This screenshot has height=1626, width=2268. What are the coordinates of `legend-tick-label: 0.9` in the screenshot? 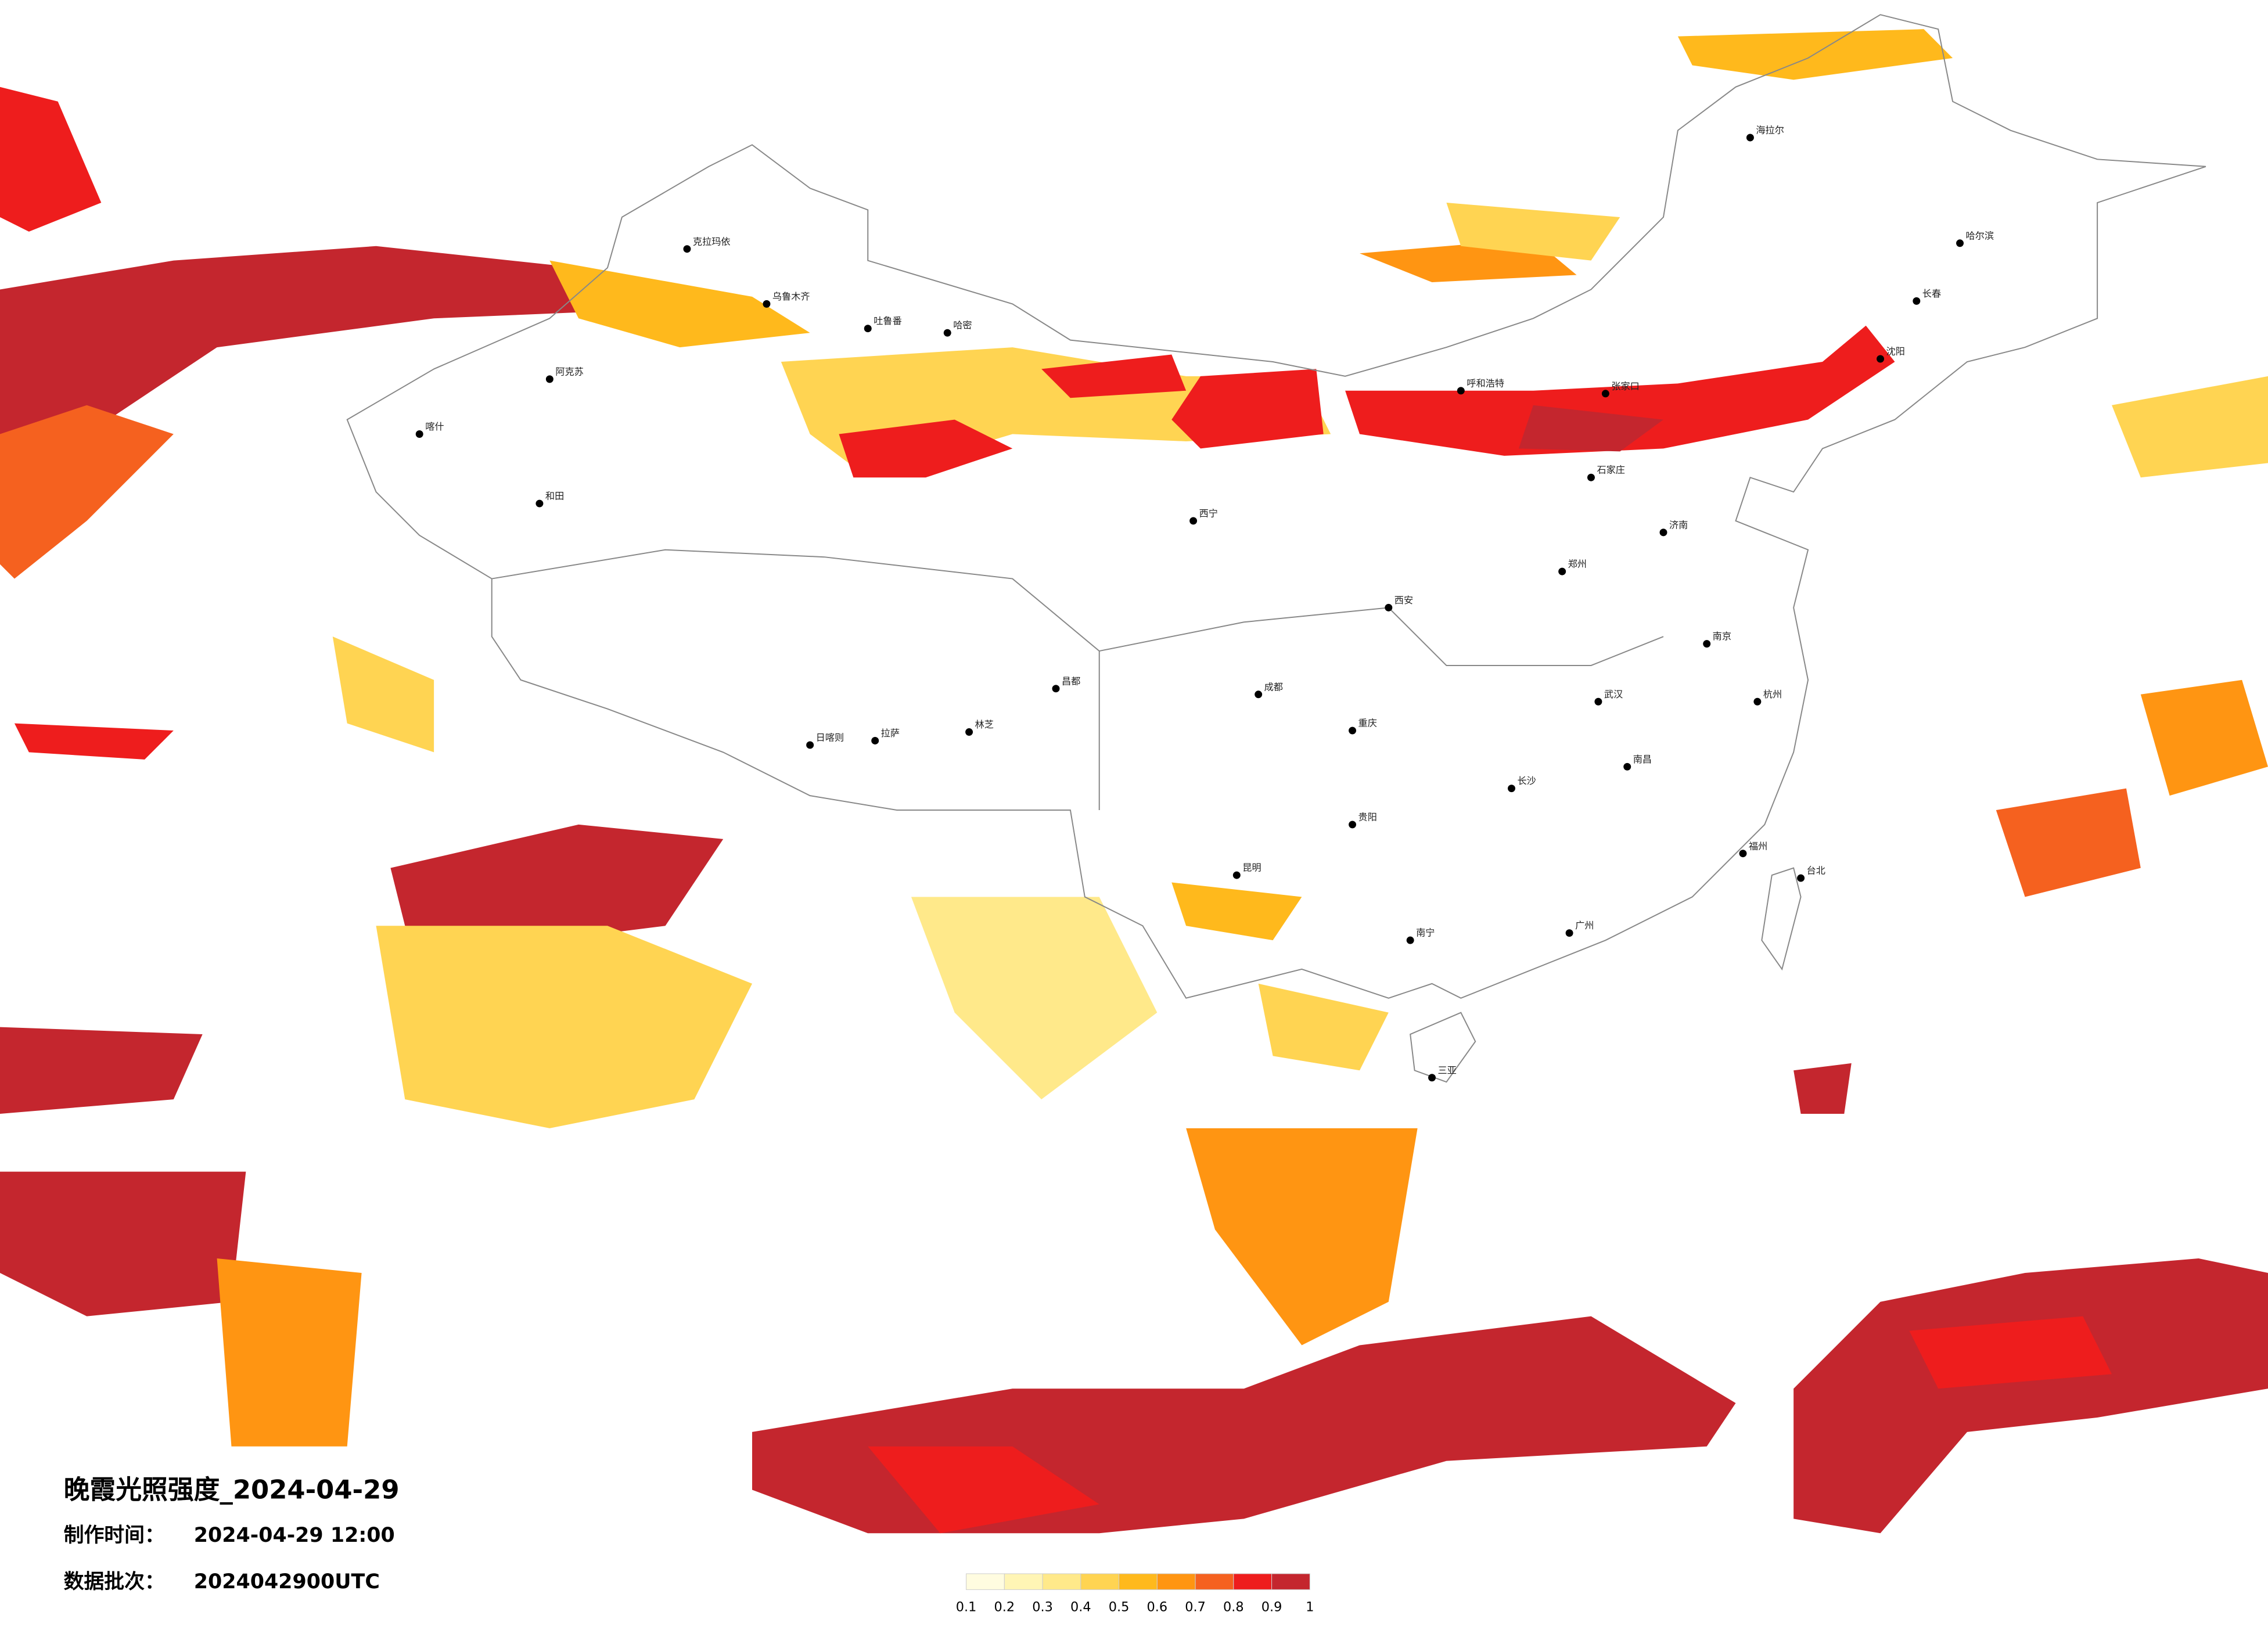 It's located at (1272, 1607).